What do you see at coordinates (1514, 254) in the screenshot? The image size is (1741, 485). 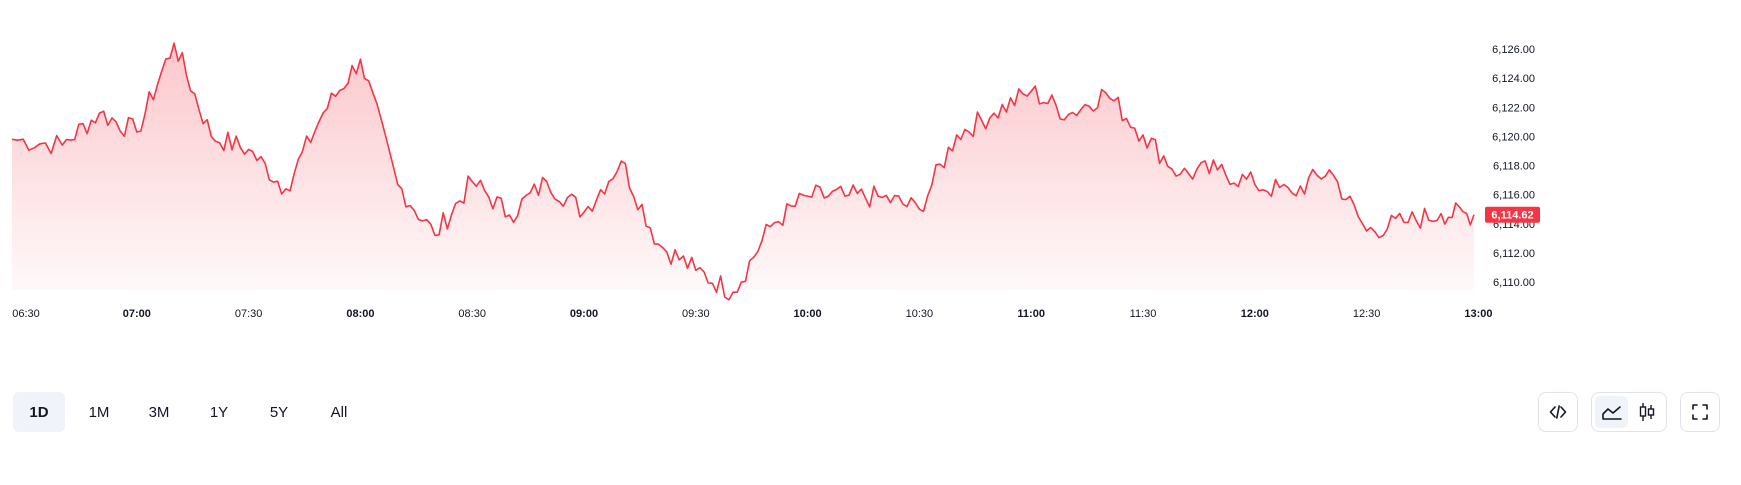 I see `y-tick-label: 6,112.00` at bounding box center [1514, 254].